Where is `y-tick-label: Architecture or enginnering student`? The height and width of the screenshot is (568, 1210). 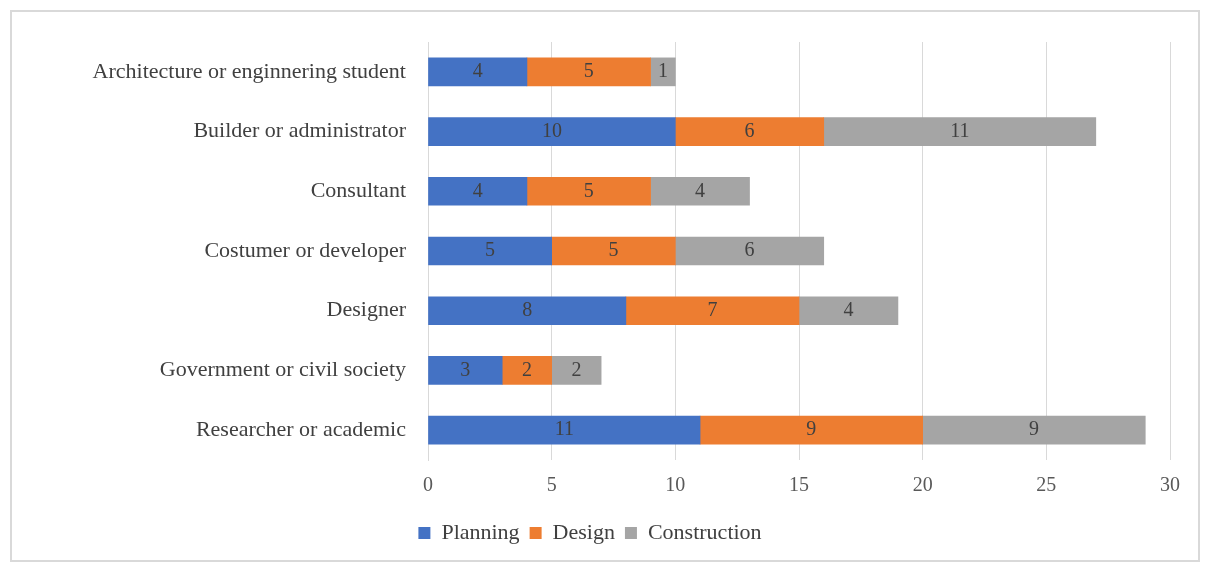
y-tick-label: Architecture or enginnering student is located at coordinates (249, 70).